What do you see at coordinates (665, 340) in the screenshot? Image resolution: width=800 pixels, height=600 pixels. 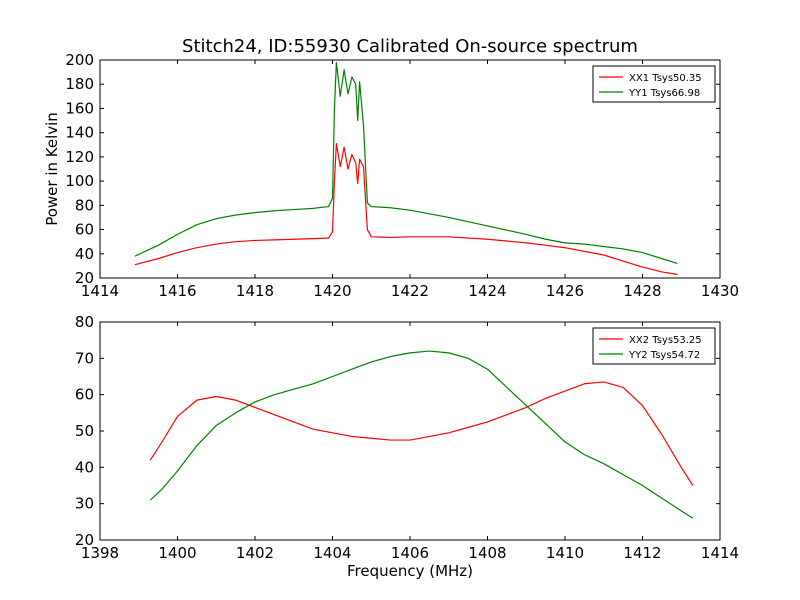 I see `legend-label: XX2 Tsys53.25` at bounding box center [665, 340].